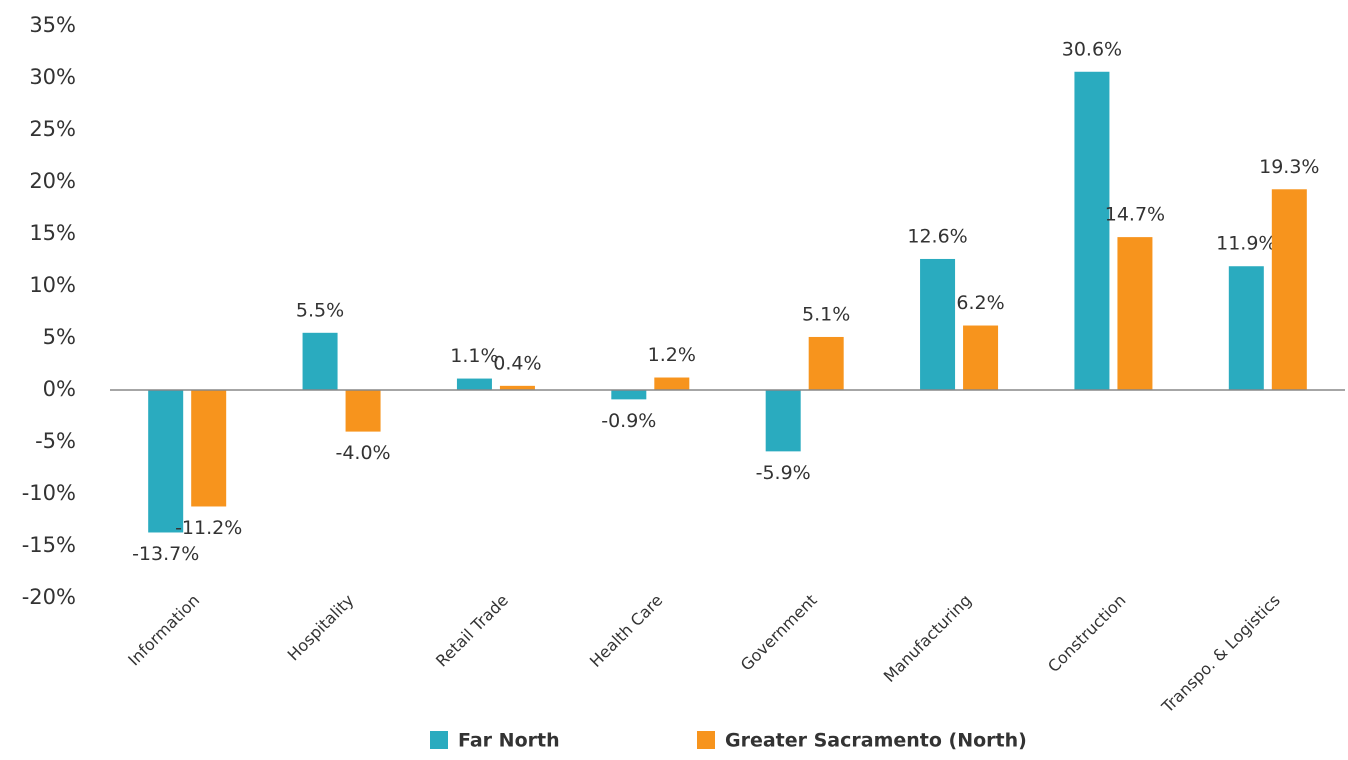 This screenshot has width=1348, height=760. What do you see at coordinates (163, 630) in the screenshot?
I see `x-tick-label: Information` at bounding box center [163, 630].